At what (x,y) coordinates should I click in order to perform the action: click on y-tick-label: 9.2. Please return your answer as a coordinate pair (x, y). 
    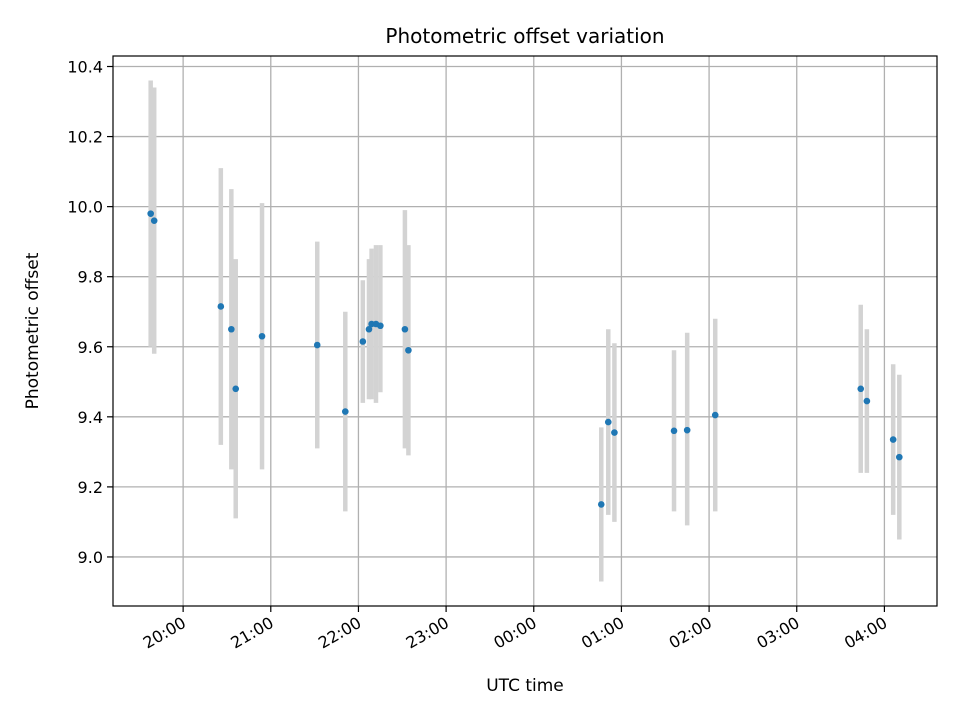
    Looking at the image, I should click on (90, 487).